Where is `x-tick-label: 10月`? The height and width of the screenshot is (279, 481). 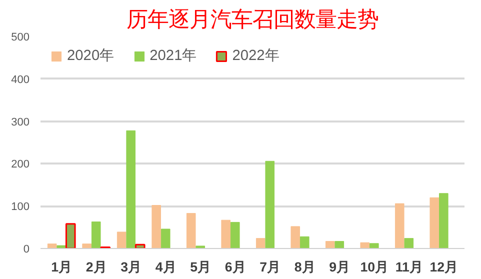
x-tick-label: 10月 is located at coordinates (374, 267).